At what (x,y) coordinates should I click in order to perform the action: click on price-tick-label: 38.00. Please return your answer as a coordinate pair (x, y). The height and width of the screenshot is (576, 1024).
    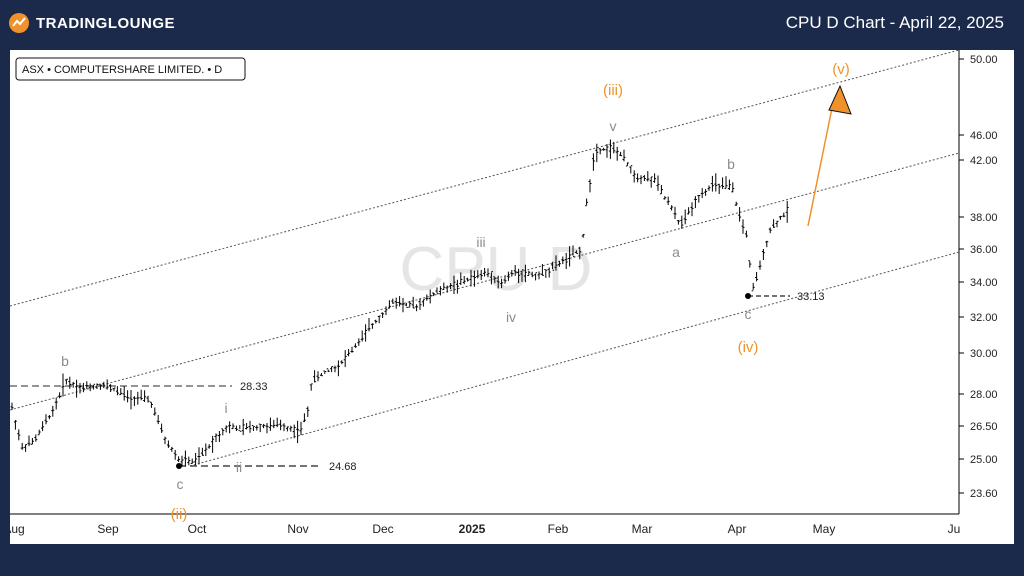
    Looking at the image, I should click on (984, 218).